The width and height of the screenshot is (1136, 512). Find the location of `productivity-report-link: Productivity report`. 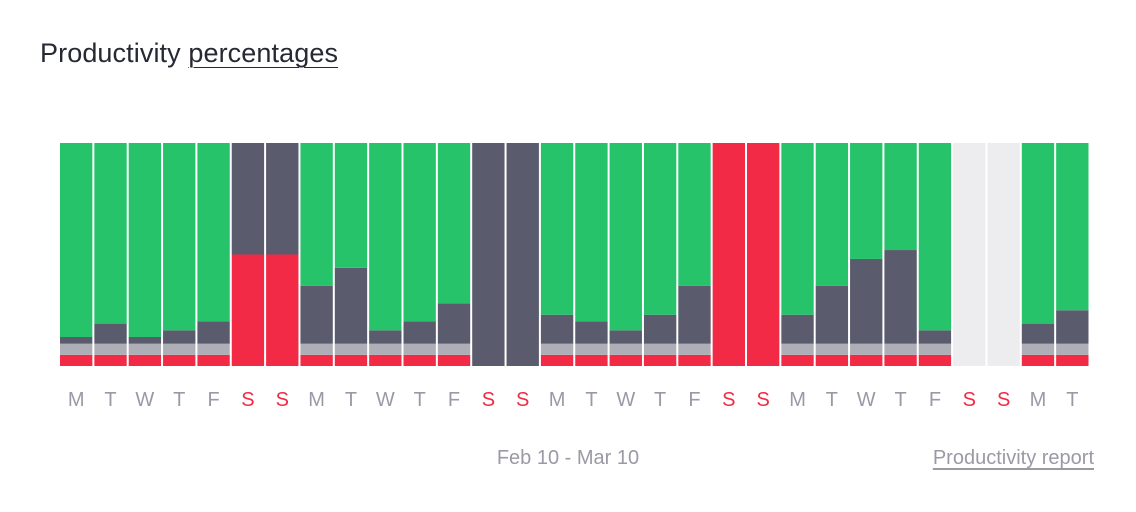

productivity-report-link: Productivity report is located at coordinates (1013, 458).